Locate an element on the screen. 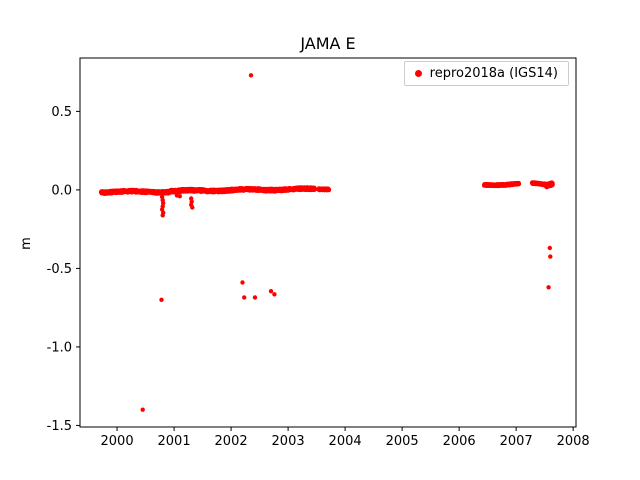 The width and height of the screenshot is (640, 480). legend: repro2018a (IGS14) is located at coordinates (486, 73).